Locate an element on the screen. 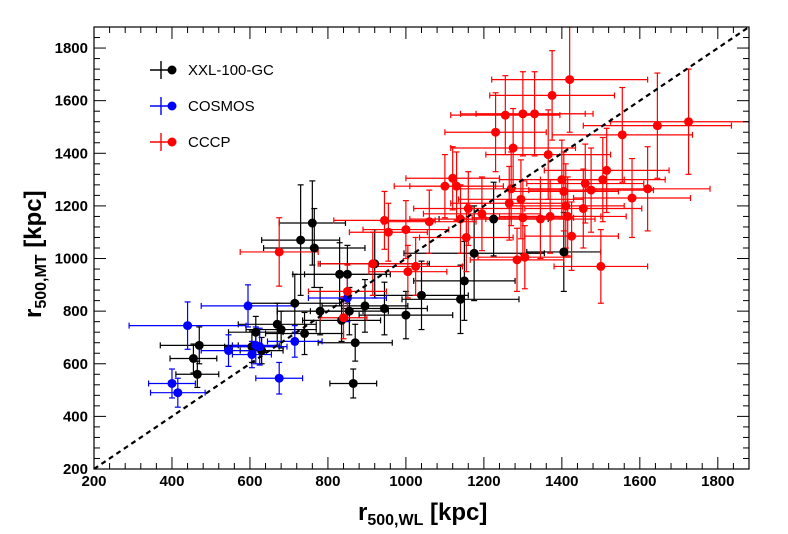 Image resolution: width=788 pixels, height=534 pixels. legend-label: XXL-100-GC is located at coordinates (231, 70).